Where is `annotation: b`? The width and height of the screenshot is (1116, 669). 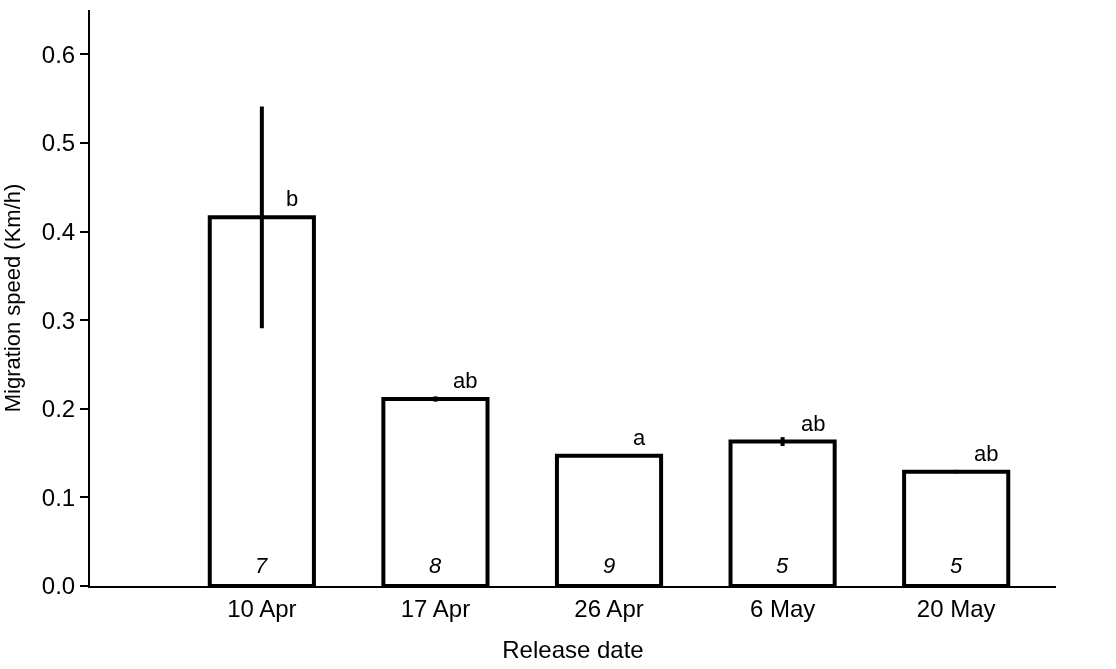
annotation: b is located at coordinates (292, 198).